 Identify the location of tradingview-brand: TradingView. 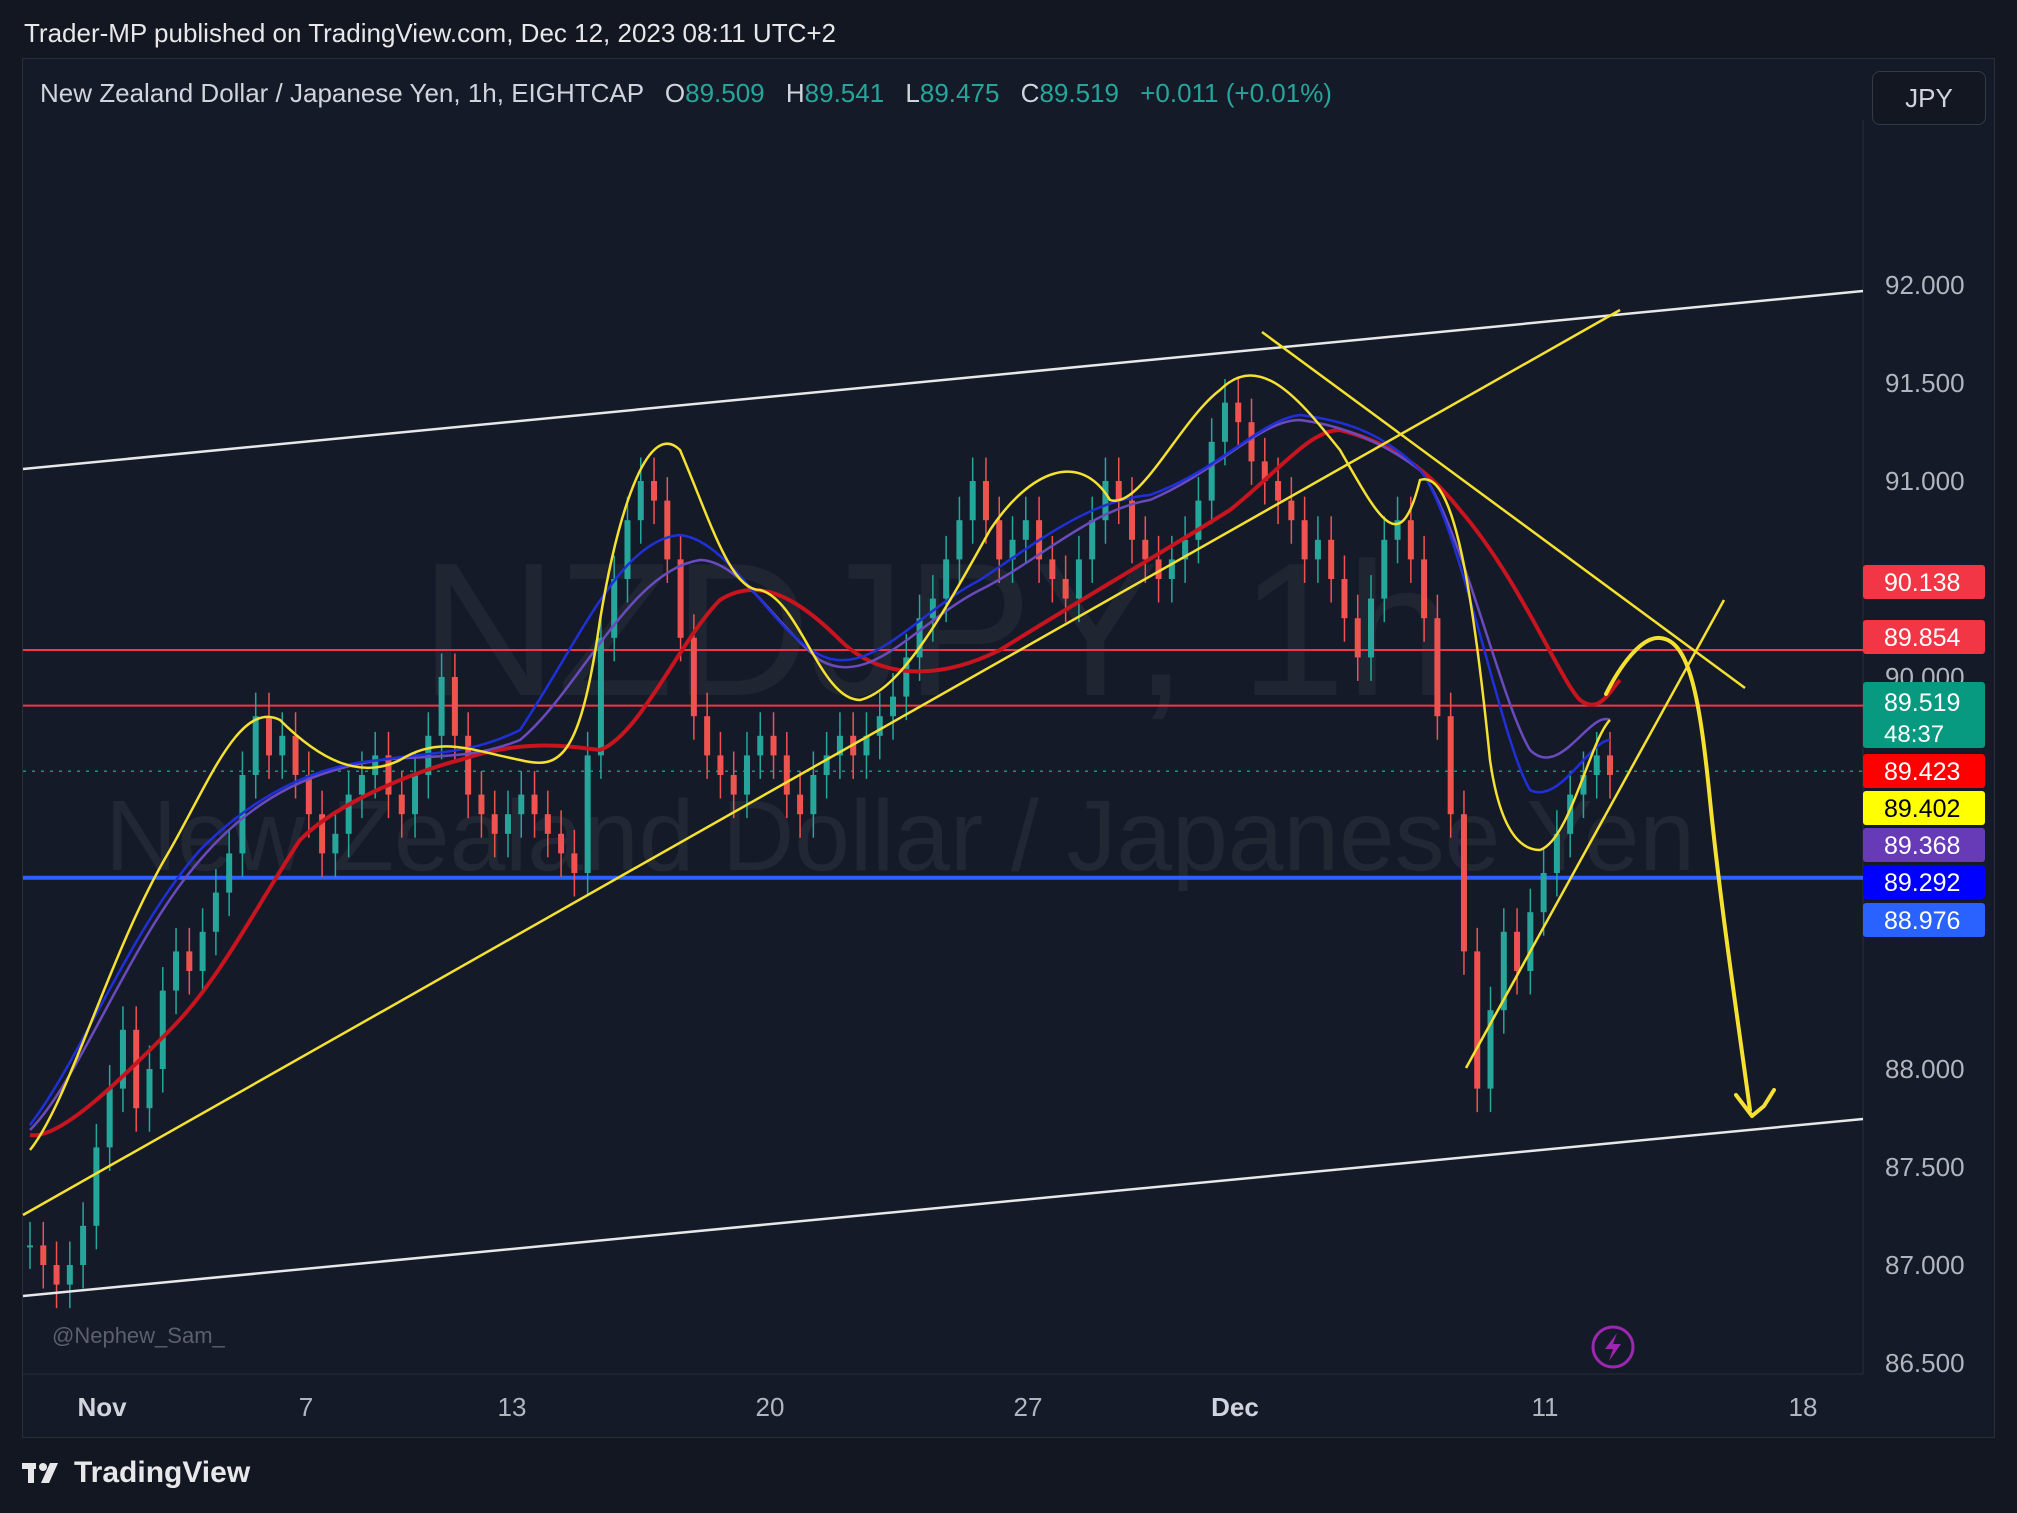
(162, 1472).